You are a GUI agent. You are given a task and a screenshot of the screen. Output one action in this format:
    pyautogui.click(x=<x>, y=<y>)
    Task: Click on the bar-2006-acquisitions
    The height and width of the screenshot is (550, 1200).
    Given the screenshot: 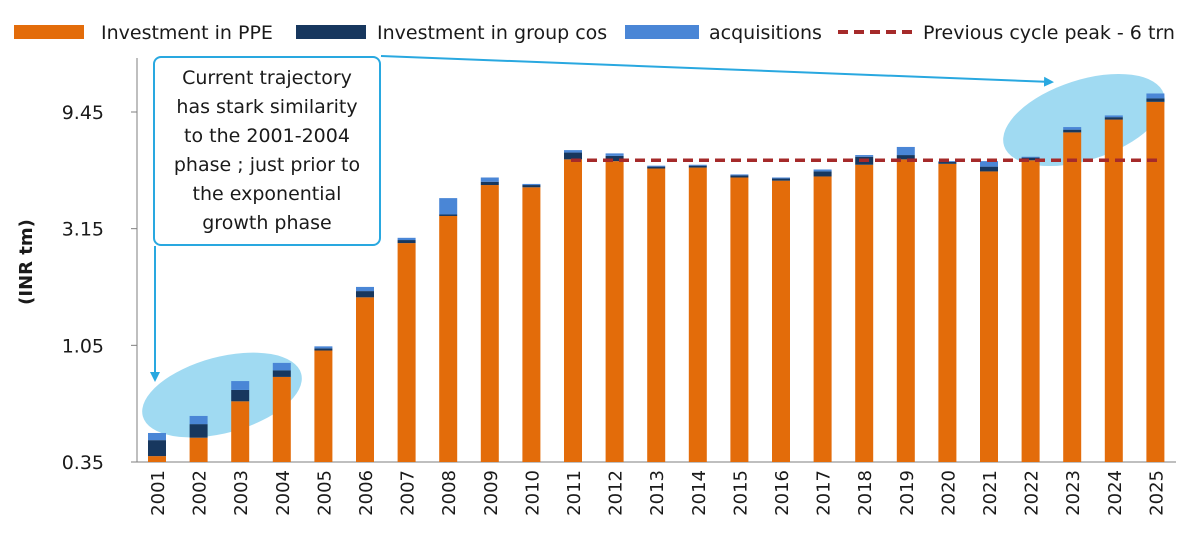 What is the action you would take?
    pyautogui.click(x=365, y=289)
    